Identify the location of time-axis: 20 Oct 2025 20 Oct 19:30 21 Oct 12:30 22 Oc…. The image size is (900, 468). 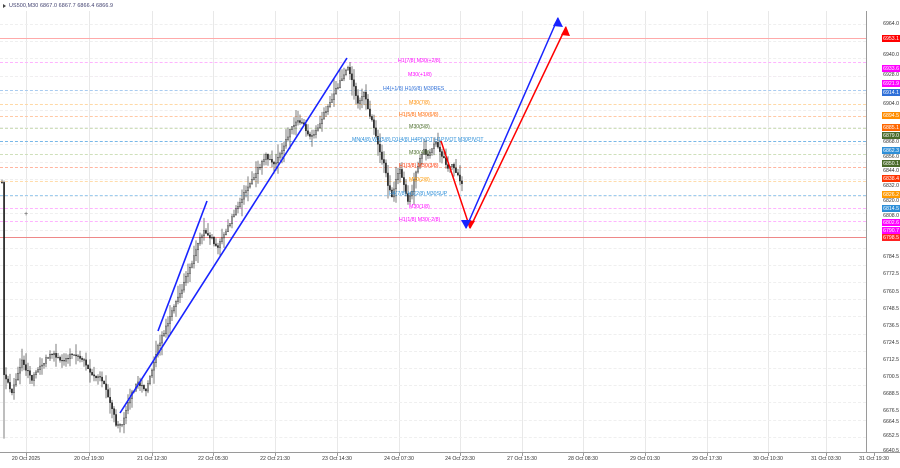
(450, 460).